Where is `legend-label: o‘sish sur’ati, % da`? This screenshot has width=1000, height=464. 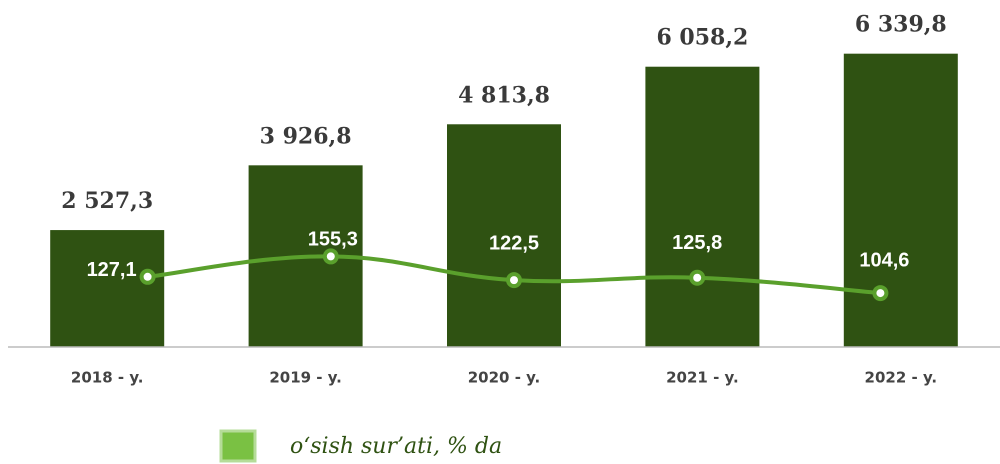
legend-label: o‘sish sur’ati, % da is located at coordinates (396, 446).